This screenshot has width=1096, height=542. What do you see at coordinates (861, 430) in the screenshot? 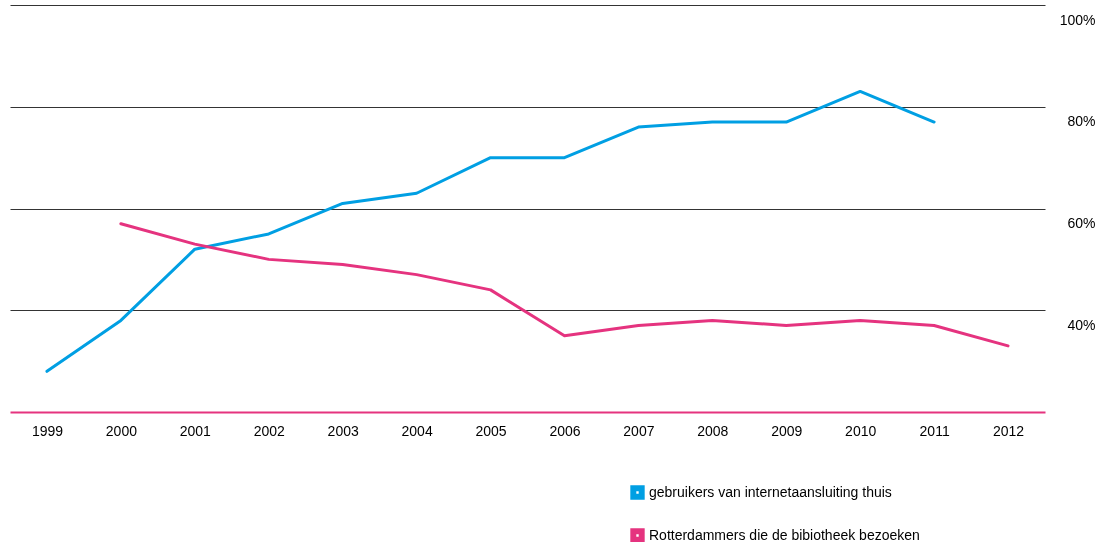
I see `x-tick-label: 2010` at bounding box center [861, 430].